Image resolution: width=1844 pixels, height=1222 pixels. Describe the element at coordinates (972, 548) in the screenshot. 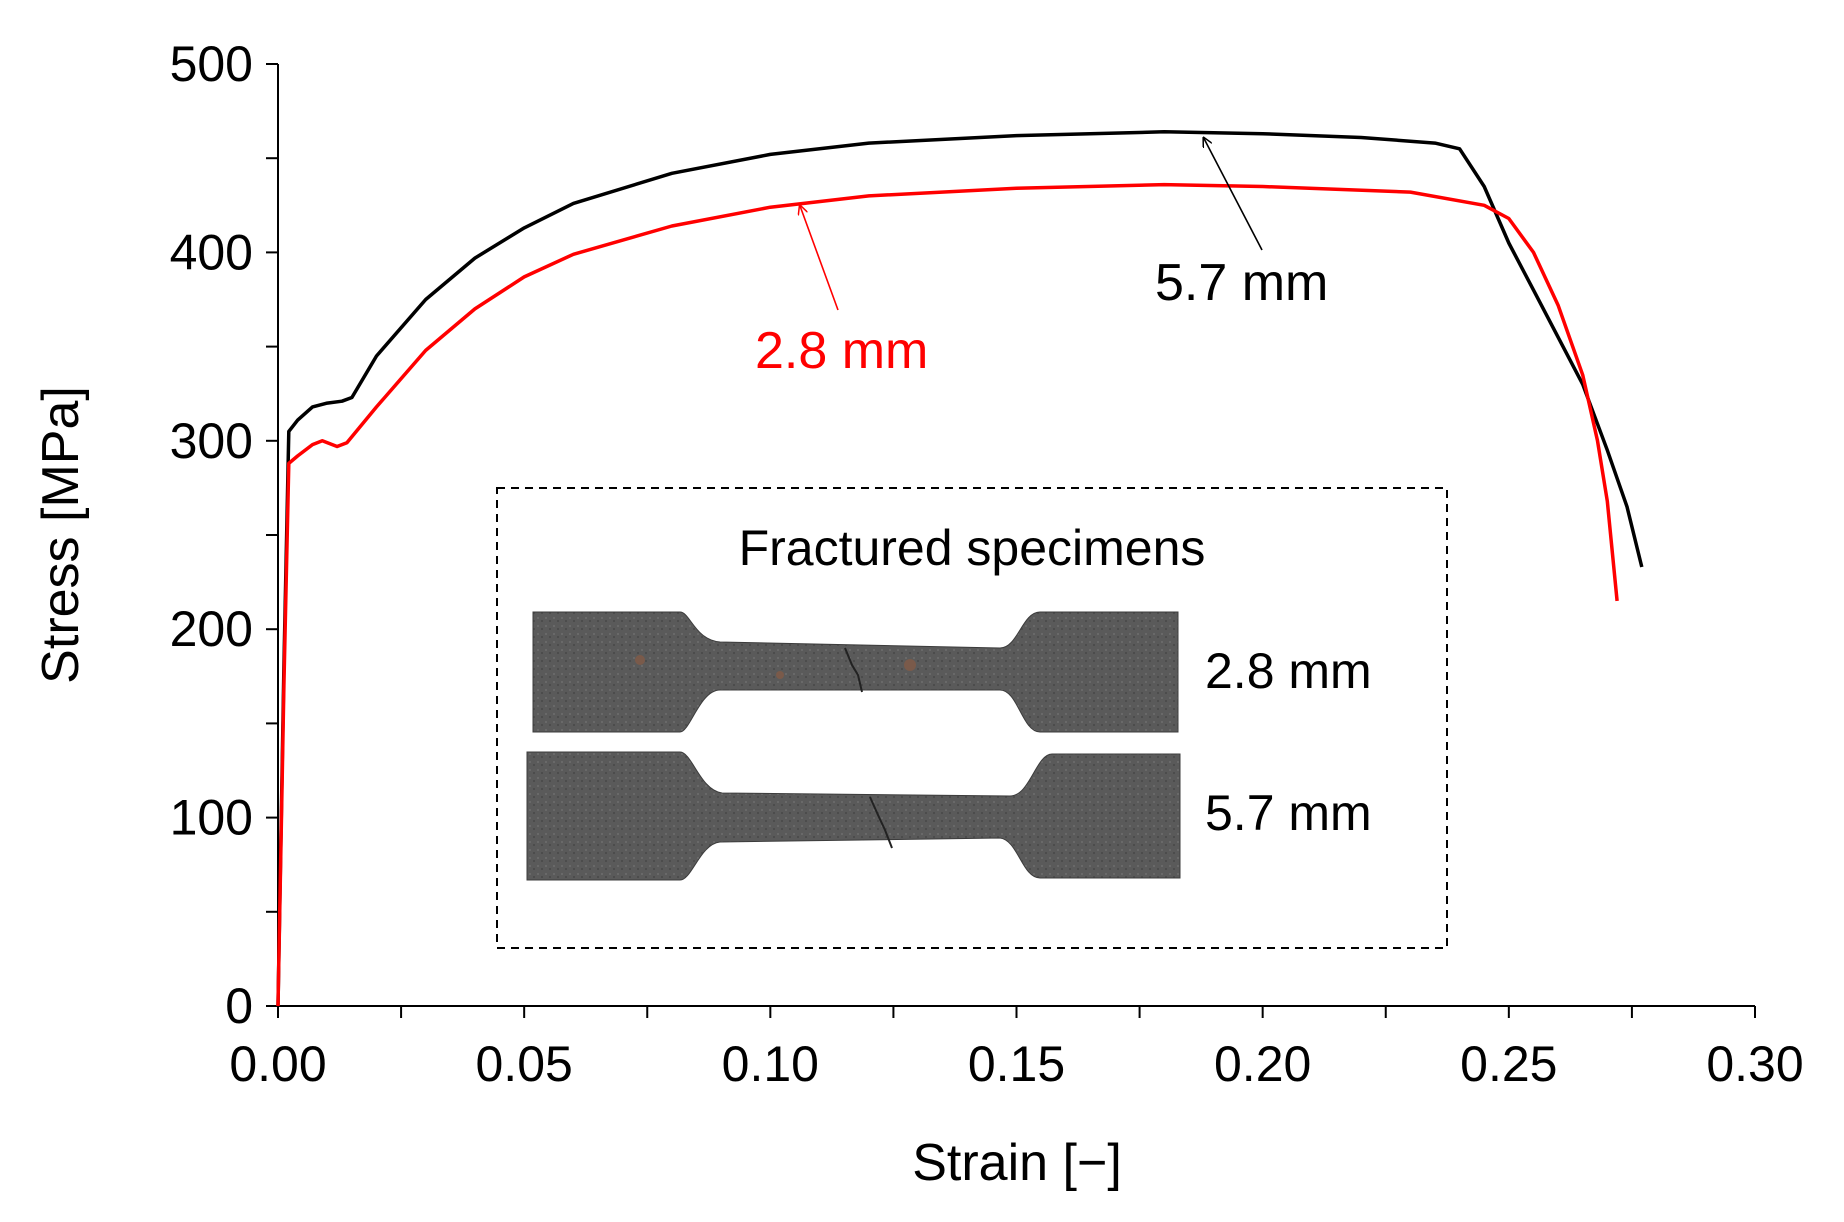

I see `inset-title: Fractured specimens` at that location.